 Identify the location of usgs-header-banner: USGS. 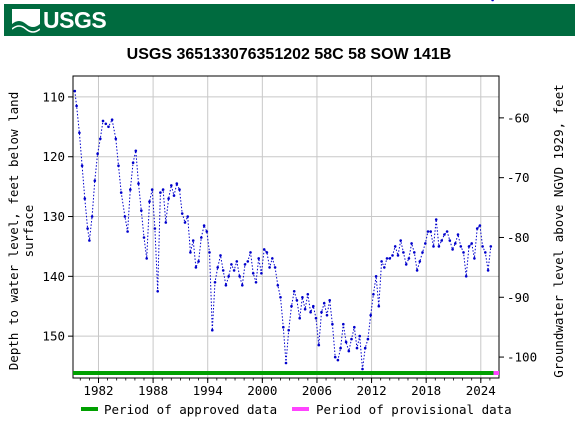
(289, 20).